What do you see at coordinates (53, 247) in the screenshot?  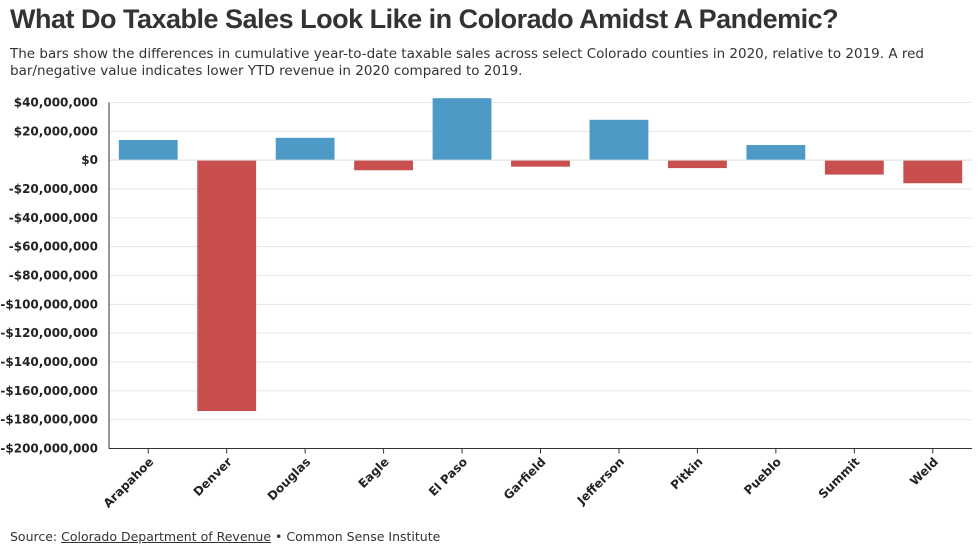 I see `y-tick-label: -$60,000,000` at bounding box center [53, 247].